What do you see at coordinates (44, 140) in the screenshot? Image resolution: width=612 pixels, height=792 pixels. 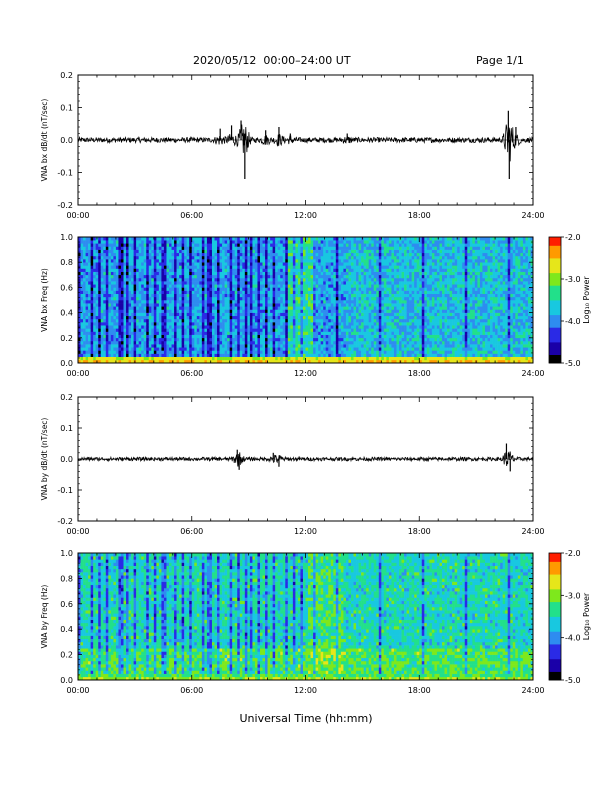 I see `y-axis-label: VNA bx dB/dt (nT/sec)` at bounding box center [44, 140].